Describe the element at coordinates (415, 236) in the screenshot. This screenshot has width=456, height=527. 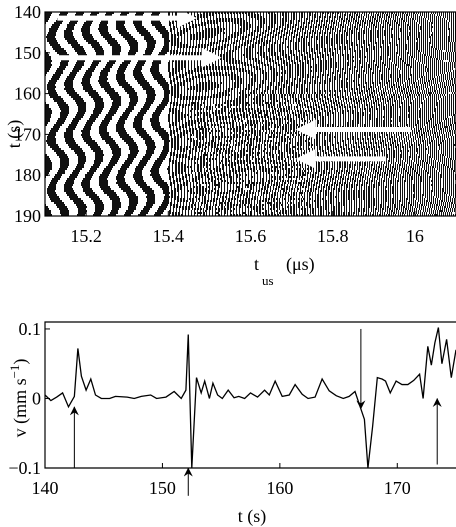
I see `top-x-tick-label: 16` at that location.